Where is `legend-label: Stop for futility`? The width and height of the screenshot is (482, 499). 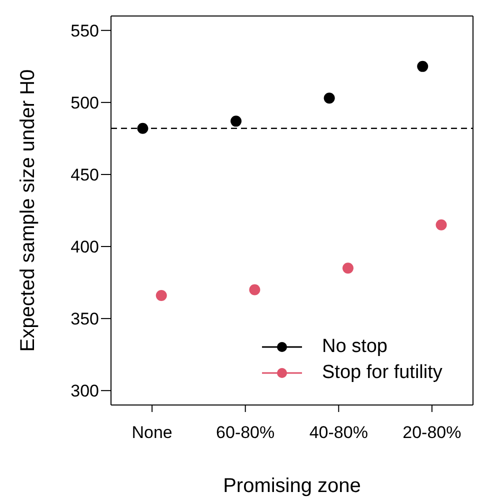
legend-label: Stop for futility is located at coordinates (382, 373).